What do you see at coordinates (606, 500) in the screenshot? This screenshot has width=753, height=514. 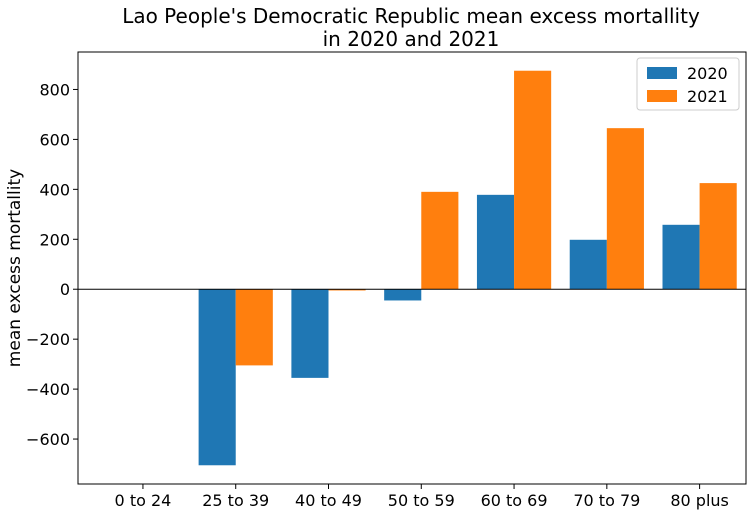 I see `x-tick-label: 70 to 79` at bounding box center [606, 500].